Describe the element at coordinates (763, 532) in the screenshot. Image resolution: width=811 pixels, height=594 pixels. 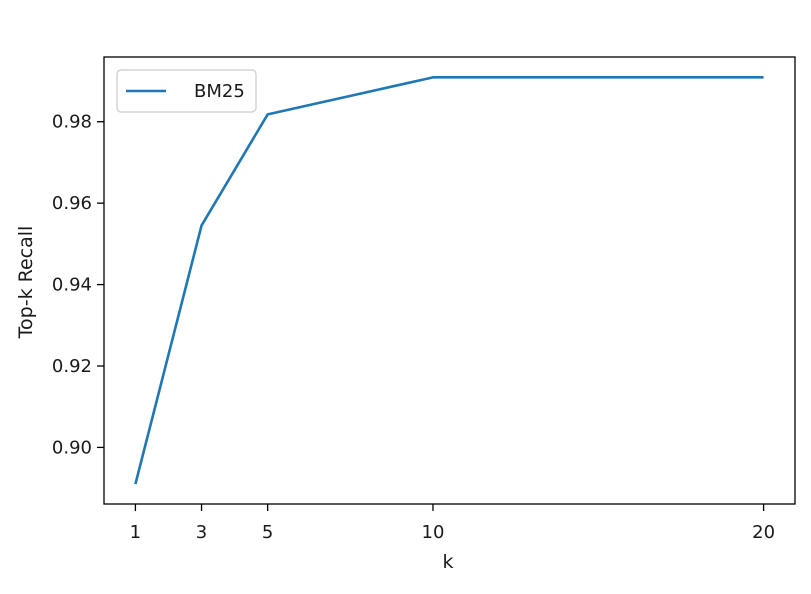
I see `x-tick-label: 20` at that location.